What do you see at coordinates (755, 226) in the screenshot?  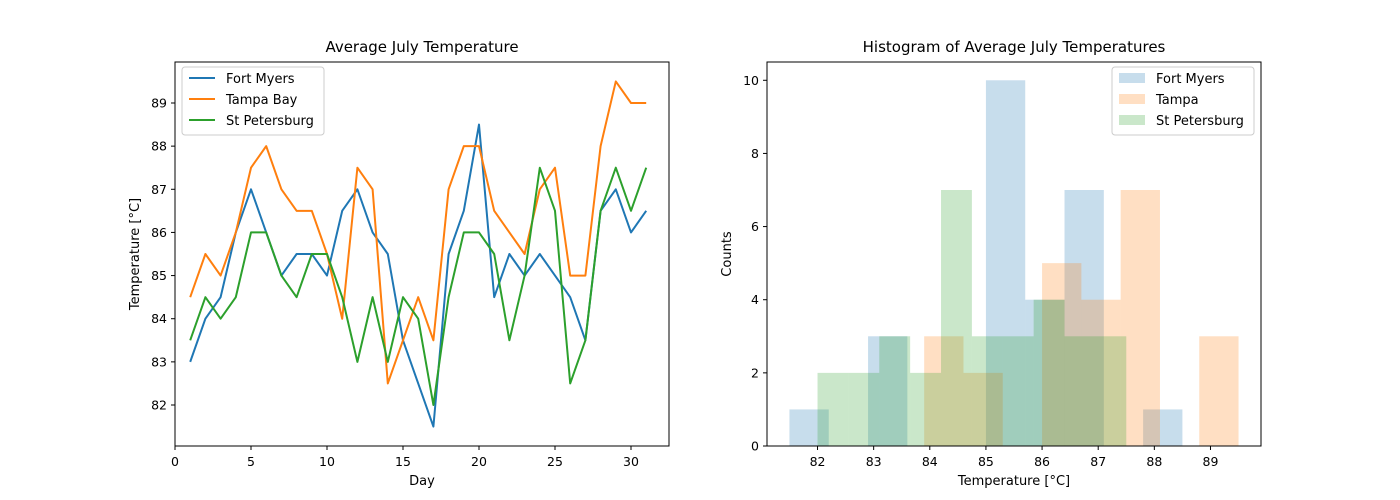 I see `y-tick-label: 6` at bounding box center [755, 226].